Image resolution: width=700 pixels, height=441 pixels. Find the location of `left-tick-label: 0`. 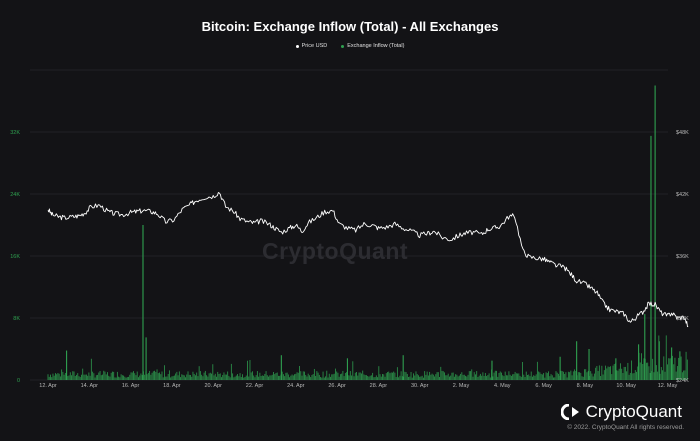

left-tick-label: 0 is located at coordinates (18, 381).